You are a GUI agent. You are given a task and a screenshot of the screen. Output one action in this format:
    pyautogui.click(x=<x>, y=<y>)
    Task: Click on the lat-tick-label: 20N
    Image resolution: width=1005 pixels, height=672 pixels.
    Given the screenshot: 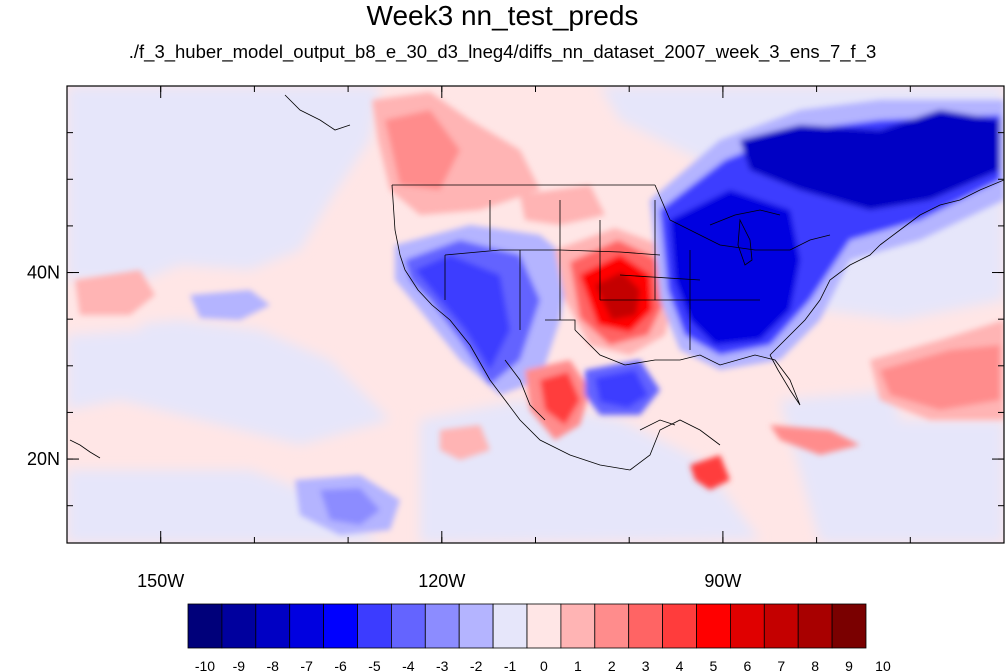 What is the action you would take?
    pyautogui.click(x=43, y=459)
    